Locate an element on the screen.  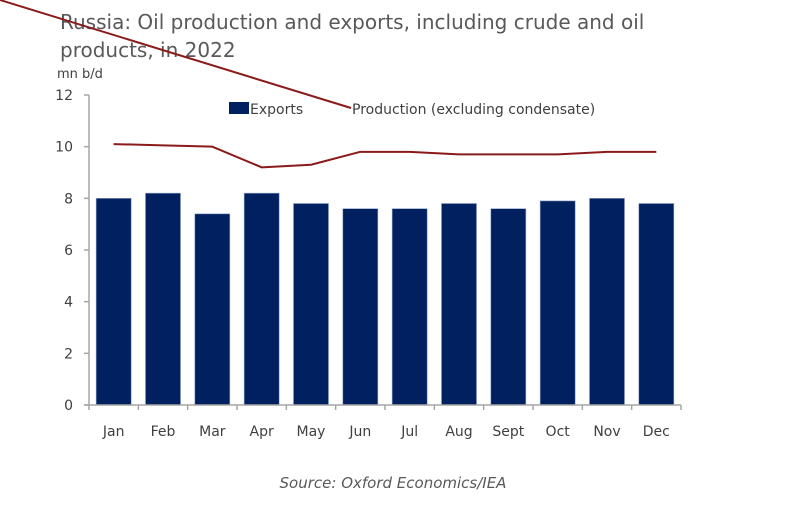
x-tick-label: Dec is located at coordinates (656, 432).